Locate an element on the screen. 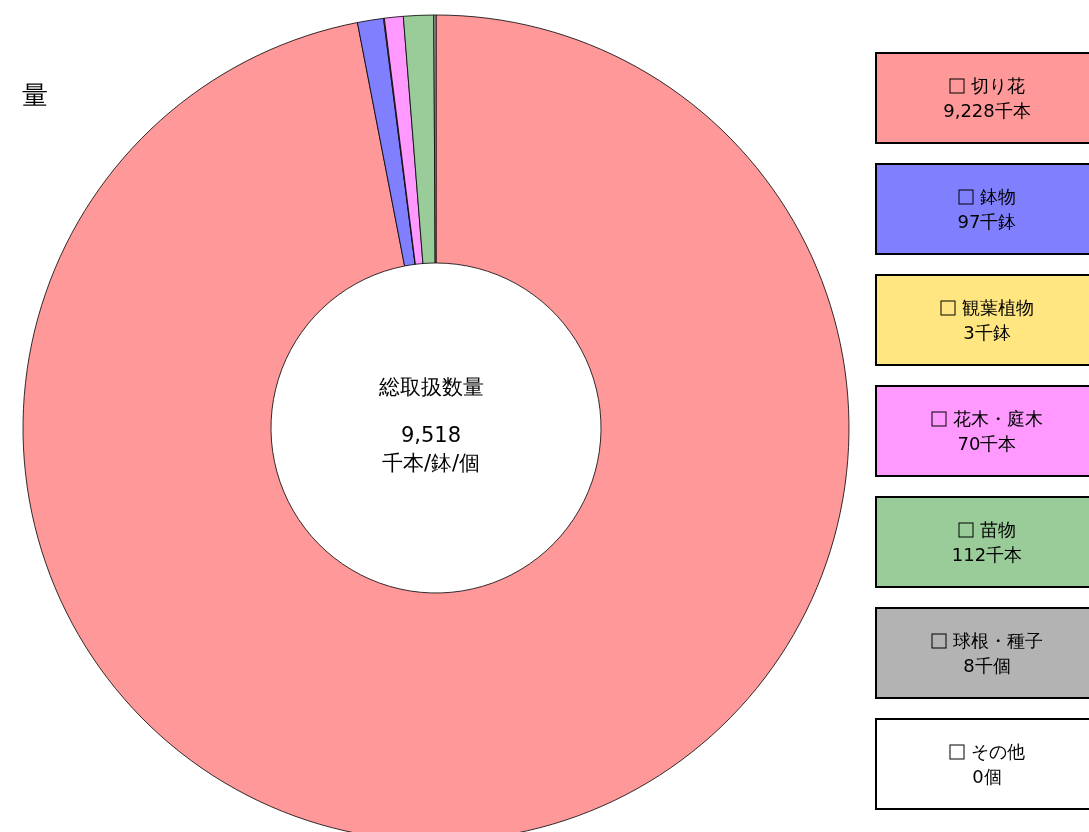  legend-label: 花木・庭木 is located at coordinates (998, 419).